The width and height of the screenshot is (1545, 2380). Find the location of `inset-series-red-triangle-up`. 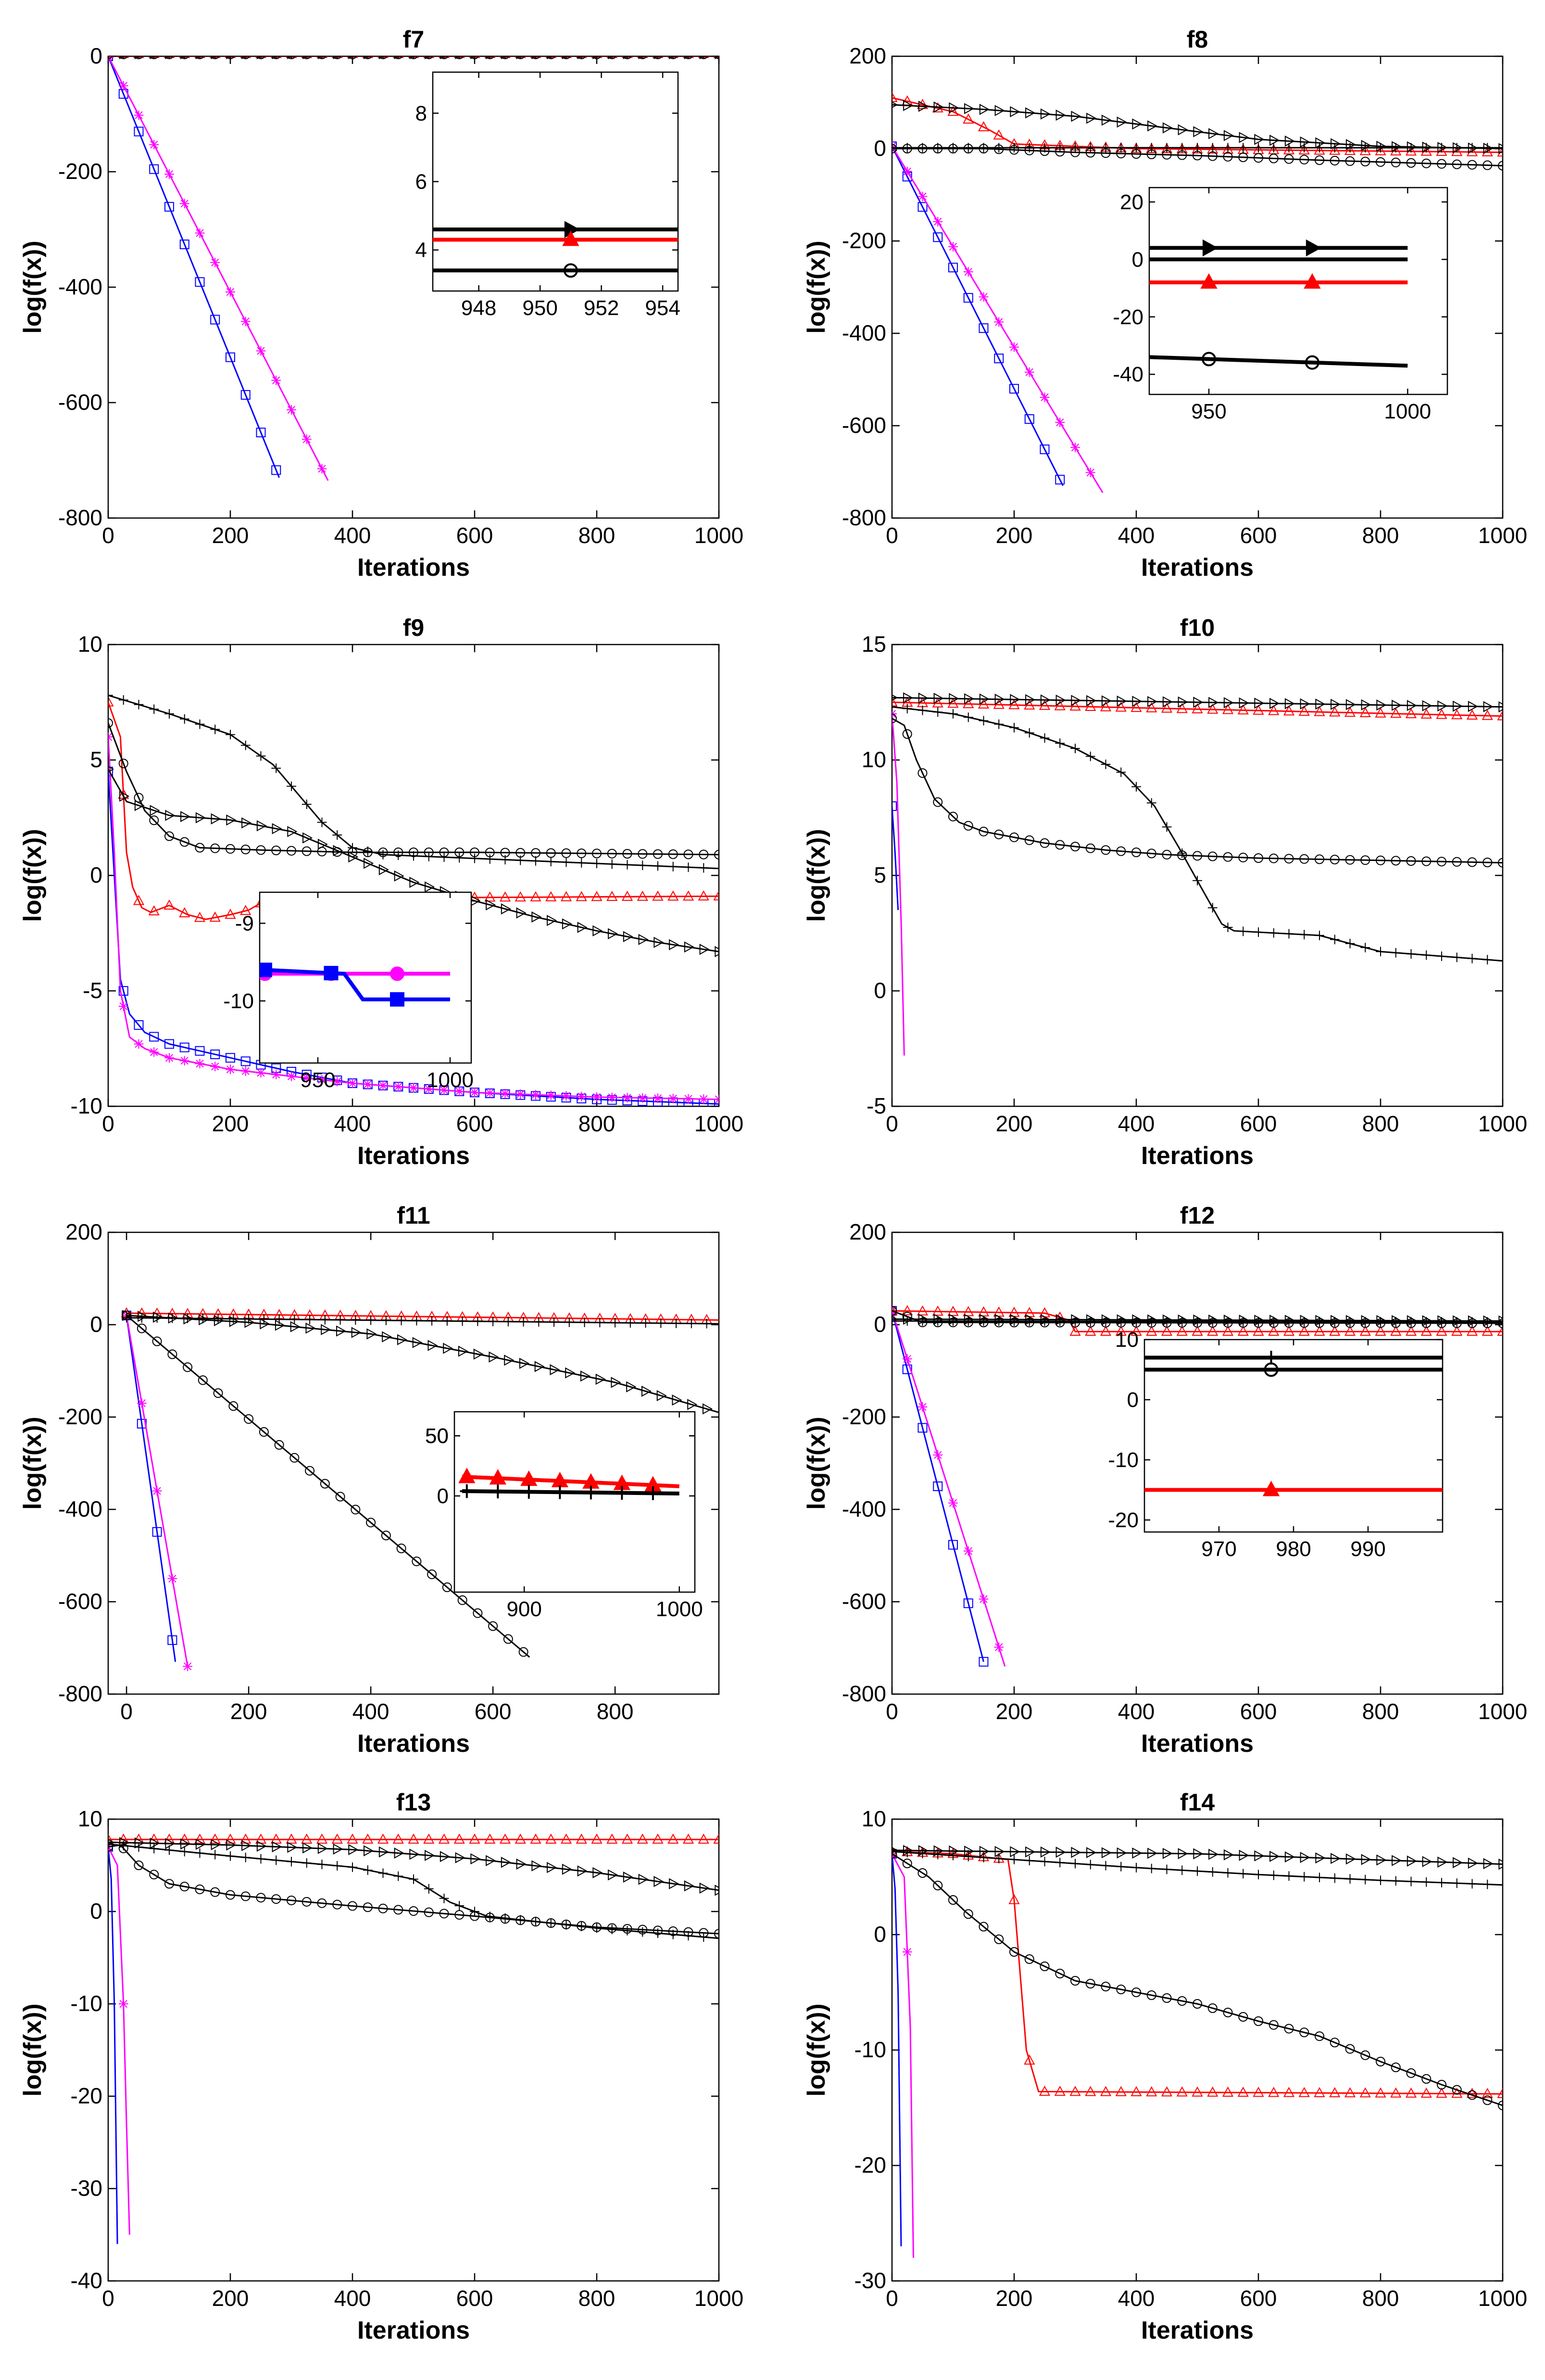

inset-series-red-triangle-up is located at coordinates (555, 238).